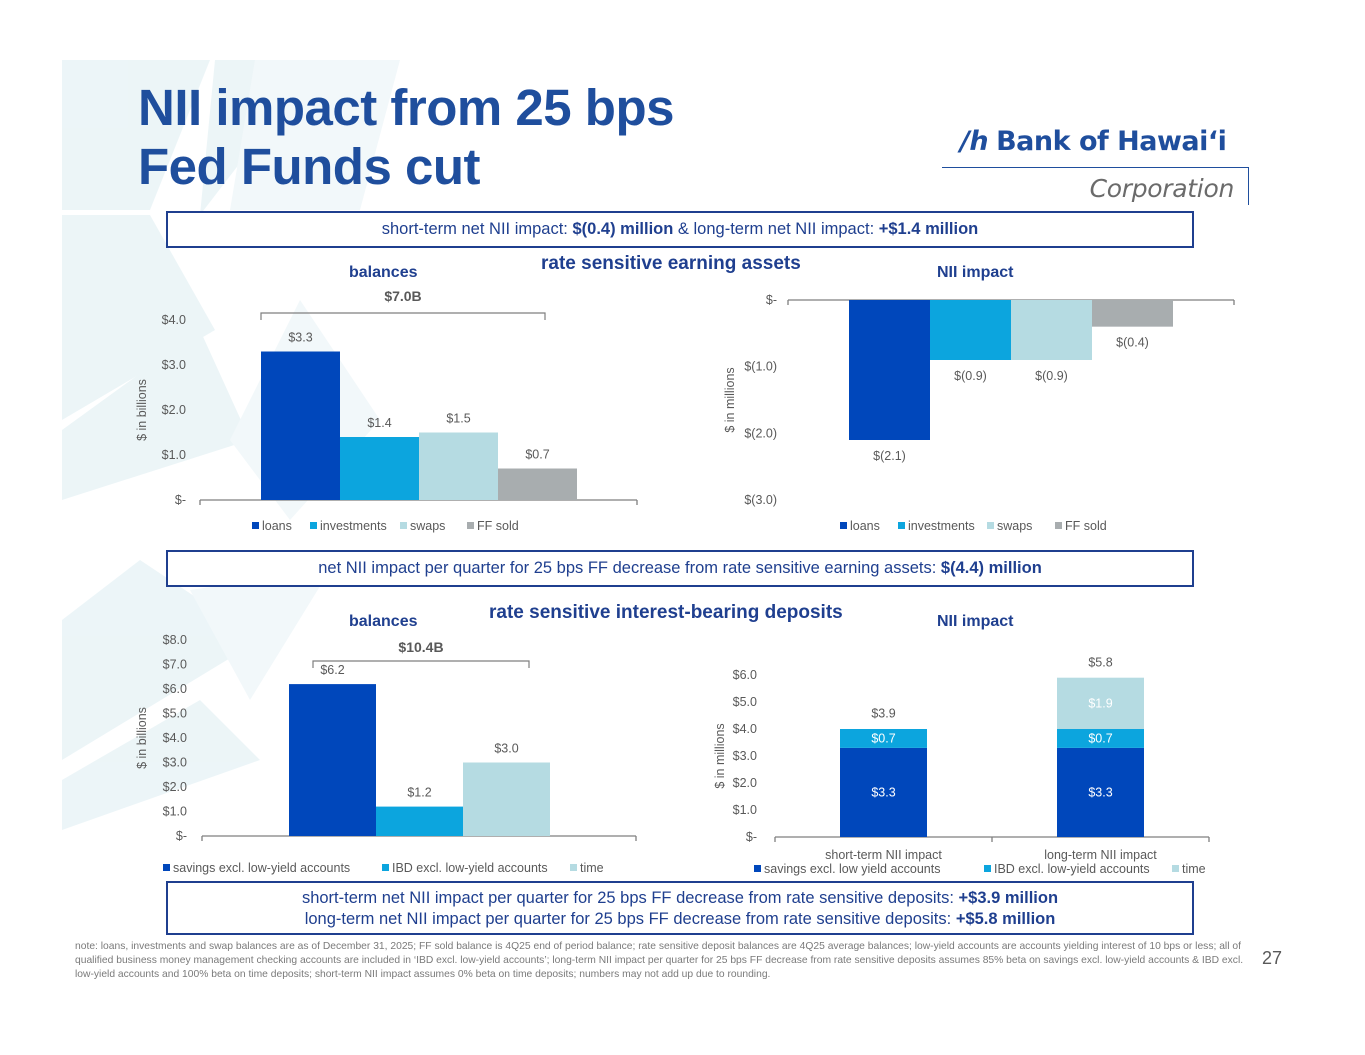  Describe the element at coordinates (883, 855) in the screenshot. I see `x-category-label: short-term NII impact` at that location.